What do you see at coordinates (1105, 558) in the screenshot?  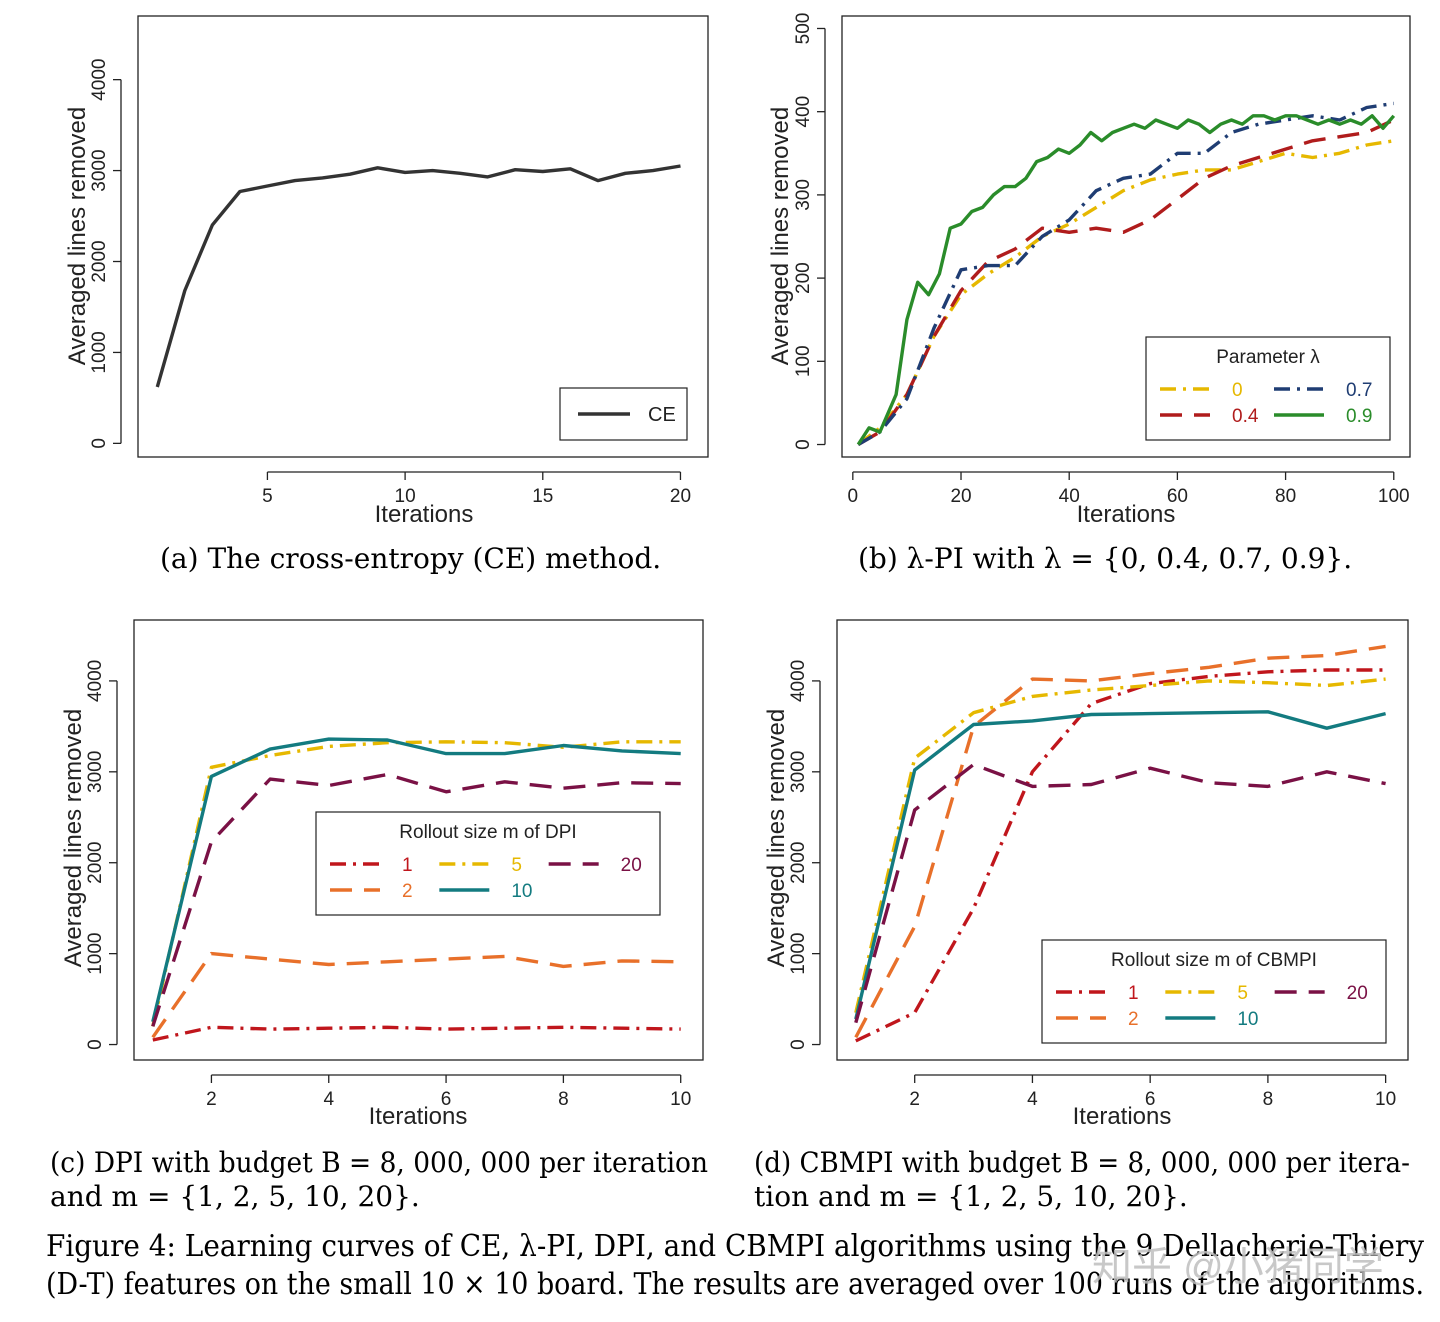 I see `caption-b: (b) λ-PI with λ = {0, 0.4, 0.7, 0.9}.` at bounding box center [1105, 558].